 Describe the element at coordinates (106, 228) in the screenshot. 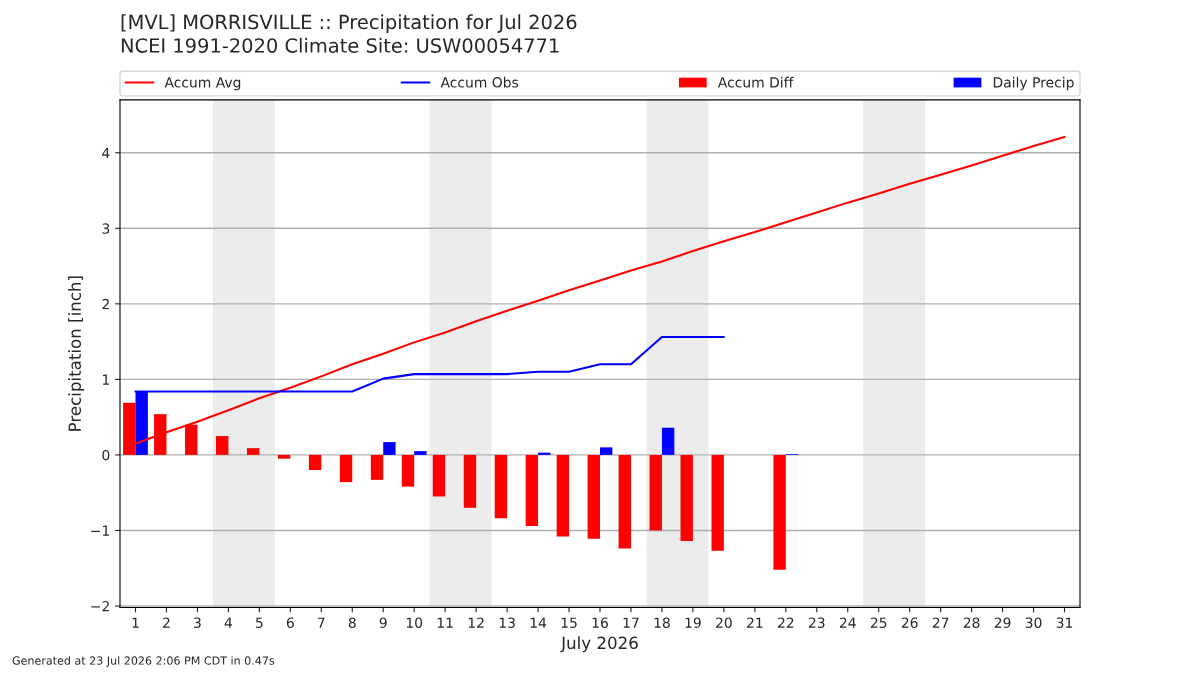

I see `y-tick-label: 3` at that location.